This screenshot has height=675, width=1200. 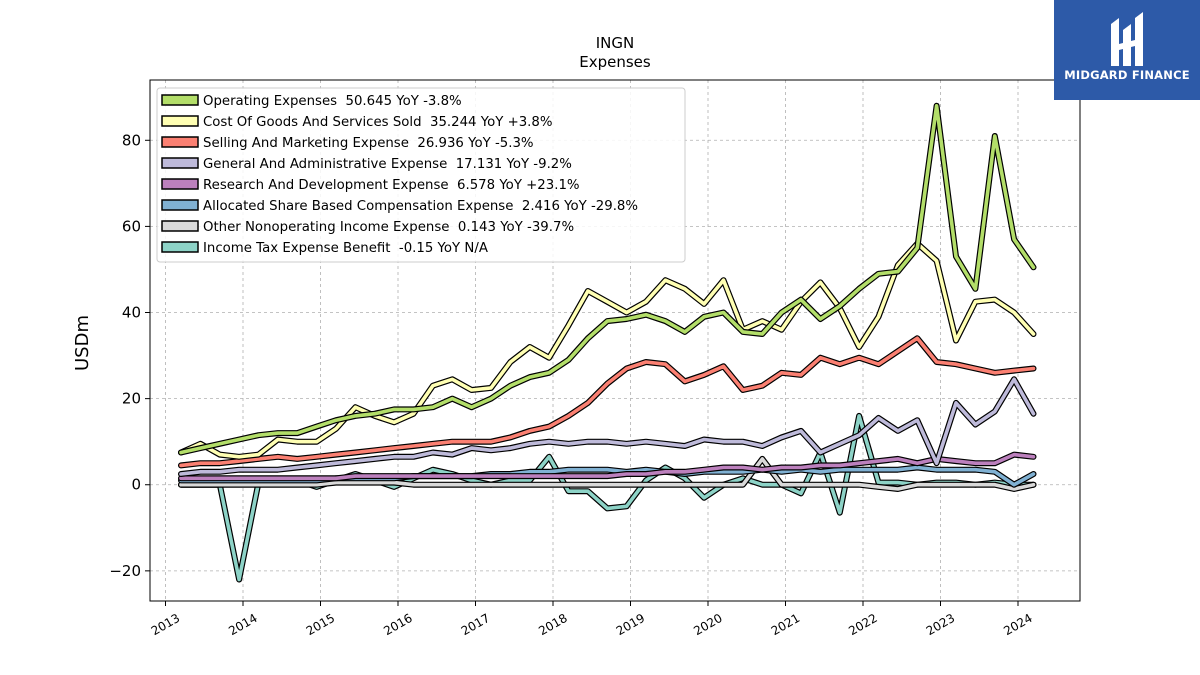 What do you see at coordinates (165, 624) in the screenshot?
I see `x-tick-label: 2013` at bounding box center [165, 624].